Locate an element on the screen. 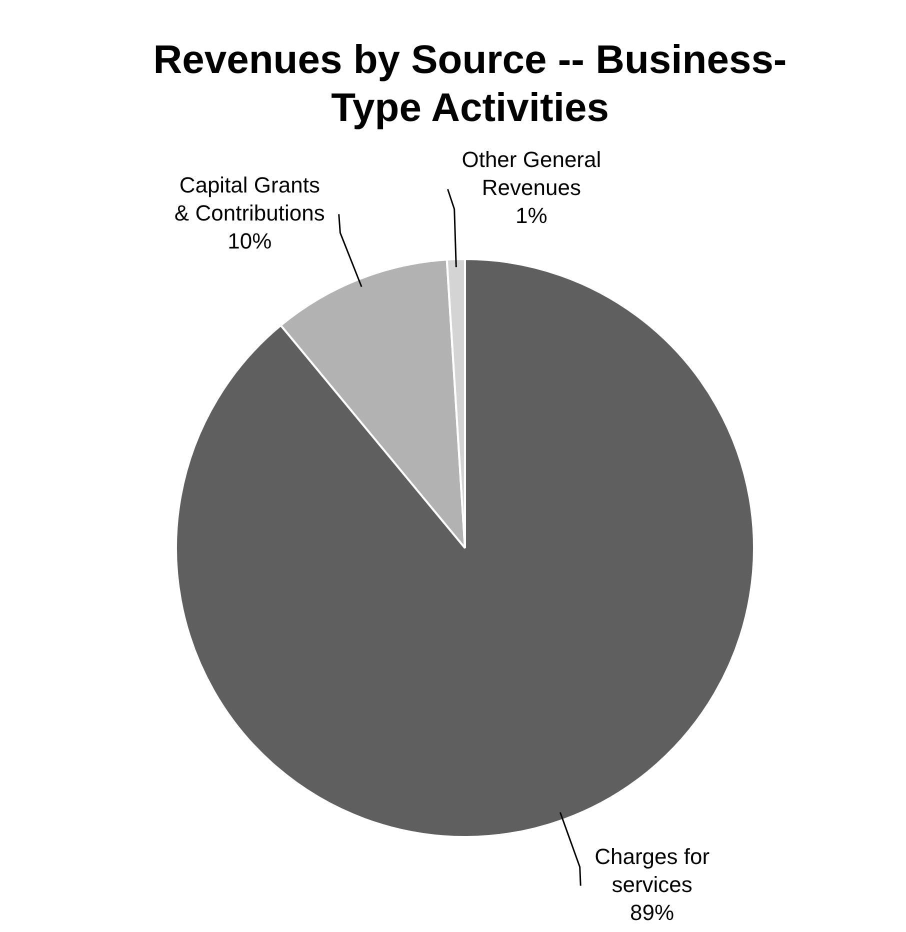 The height and width of the screenshot is (932, 906). data-label: 10% is located at coordinates (250, 241).